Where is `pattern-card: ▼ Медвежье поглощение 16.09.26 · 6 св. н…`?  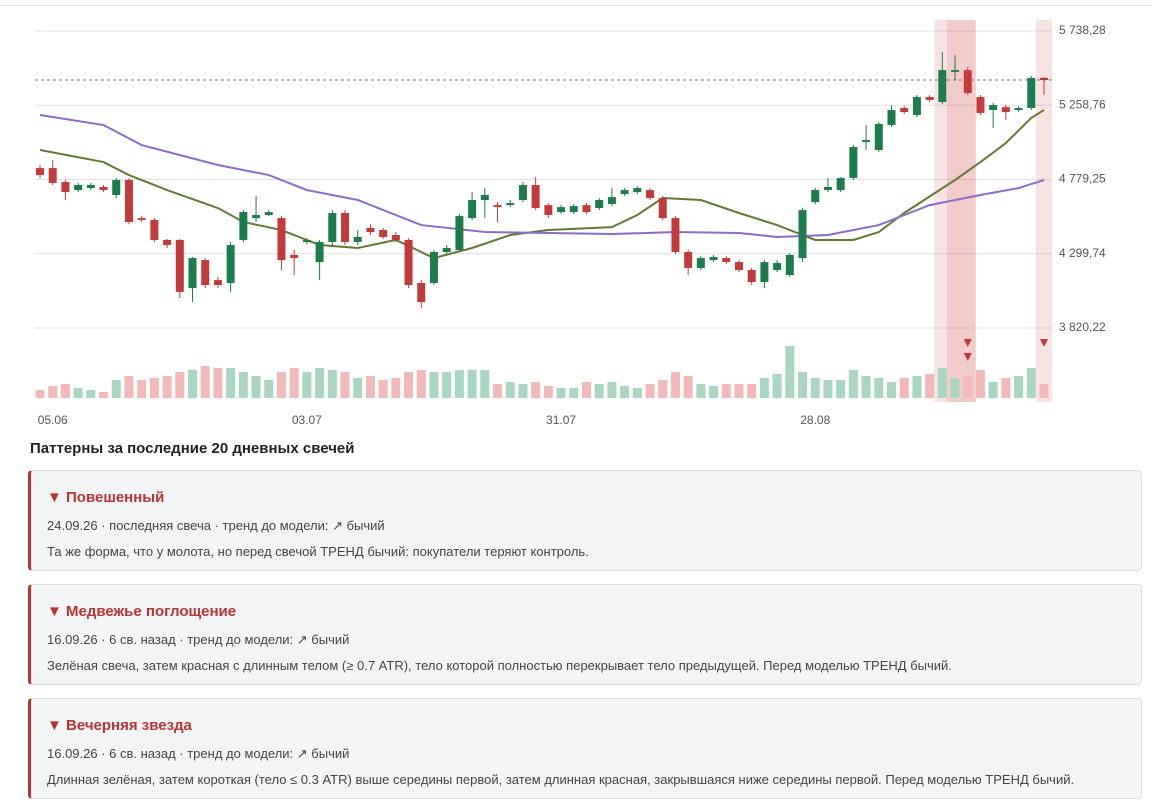 pattern-card: ▼ Медвежье поглощение 16.09.26 · 6 св. н… is located at coordinates (585, 634).